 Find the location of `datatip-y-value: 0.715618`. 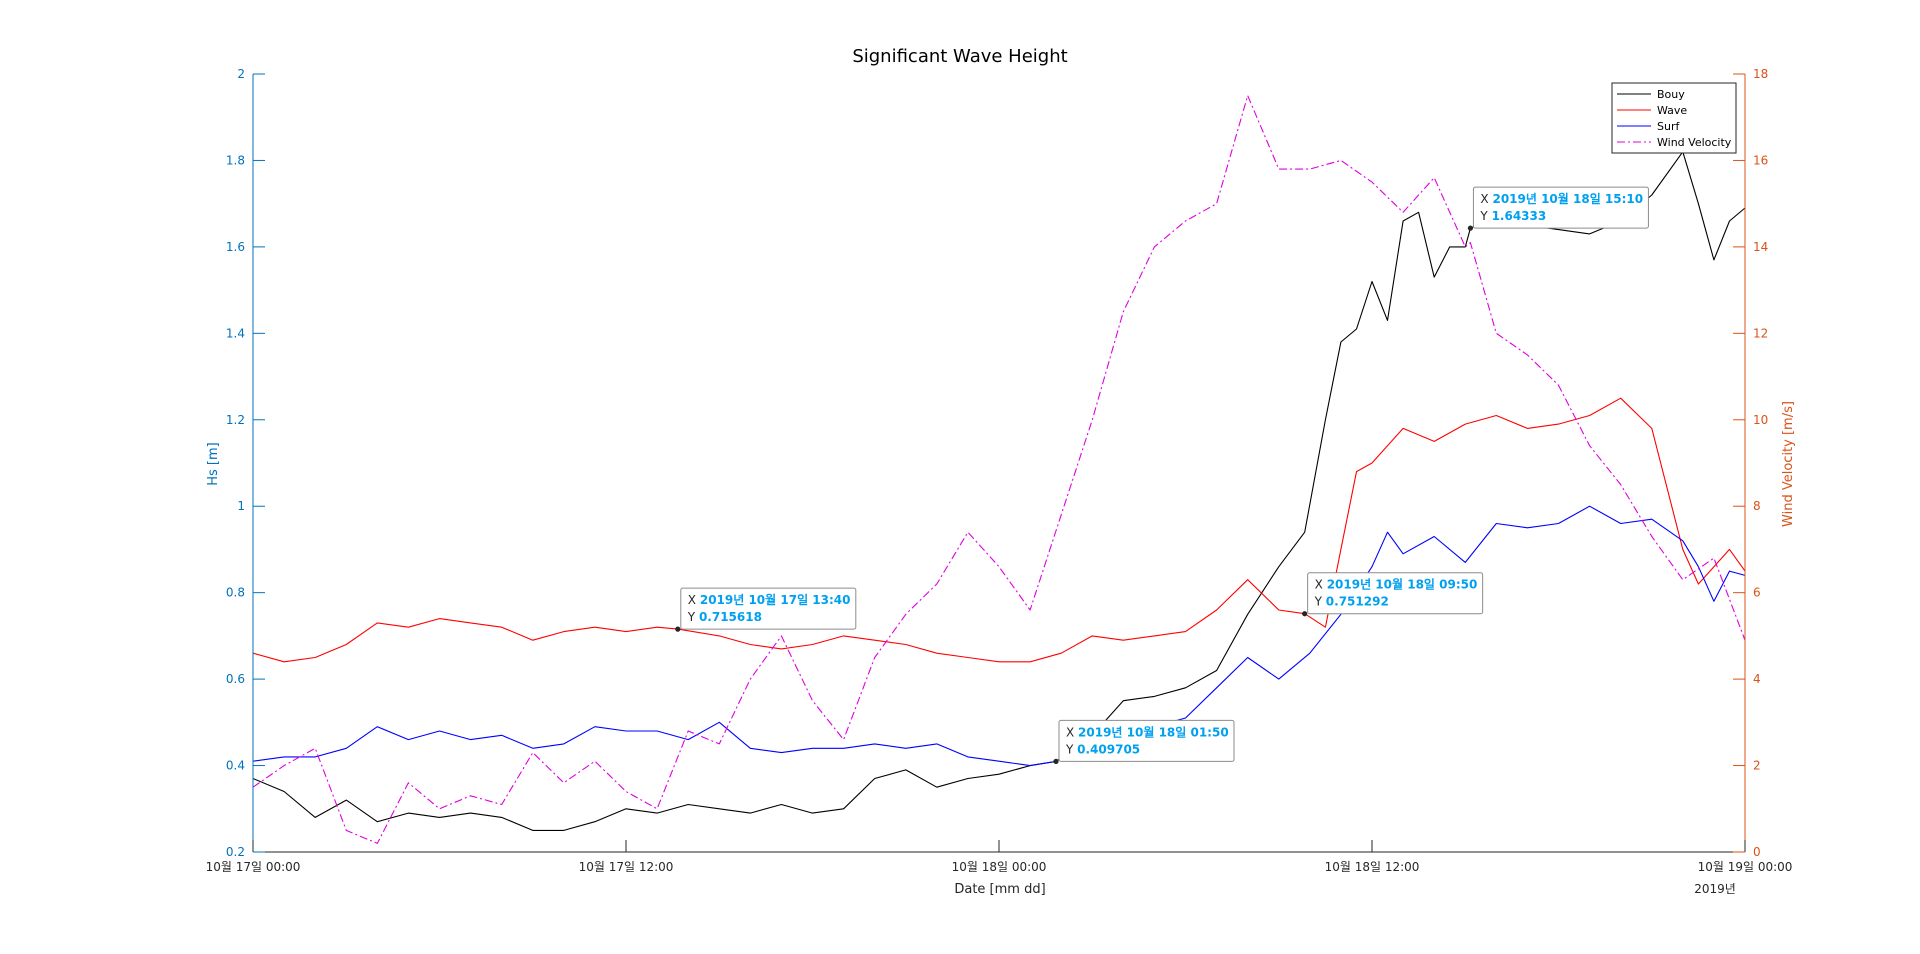

datatip-y-value: 0.715618 is located at coordinates (730, 617).